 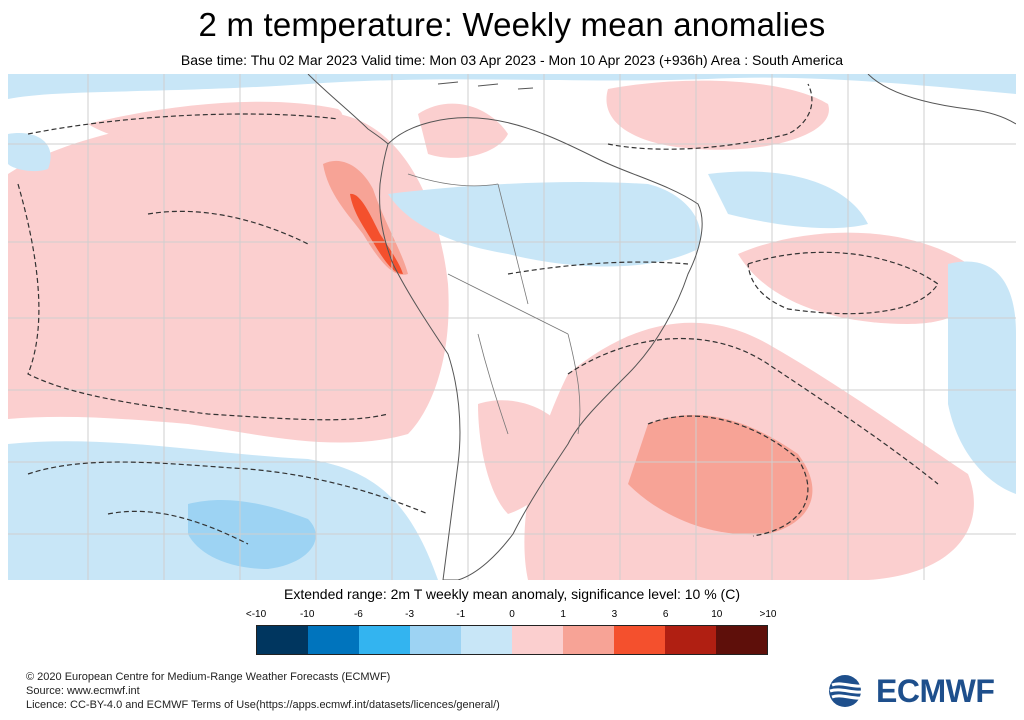 I want to click on warm-area-argentina, so click(x=523, y=457).